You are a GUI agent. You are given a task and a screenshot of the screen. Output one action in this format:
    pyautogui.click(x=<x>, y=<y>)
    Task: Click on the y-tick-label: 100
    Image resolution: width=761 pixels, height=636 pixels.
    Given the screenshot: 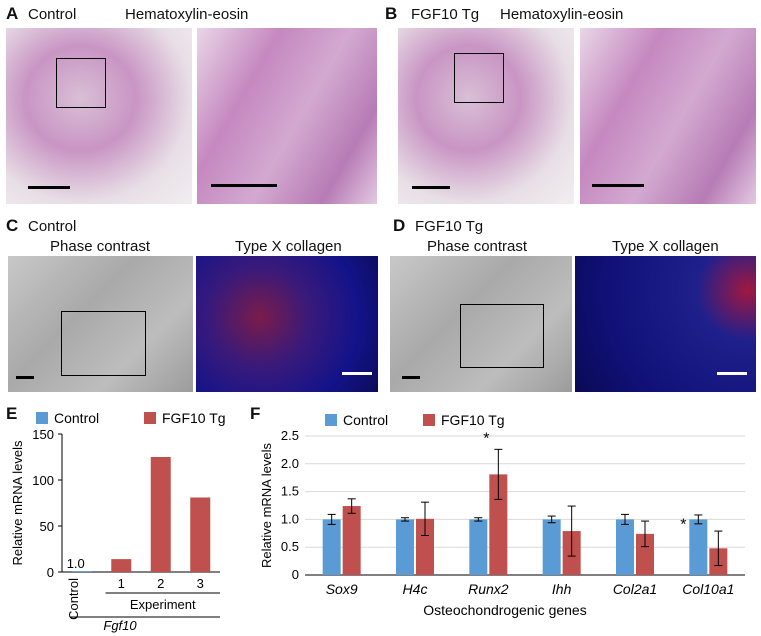 What is the action you would take?
    pyautogui.click(x=43, y=480)
    